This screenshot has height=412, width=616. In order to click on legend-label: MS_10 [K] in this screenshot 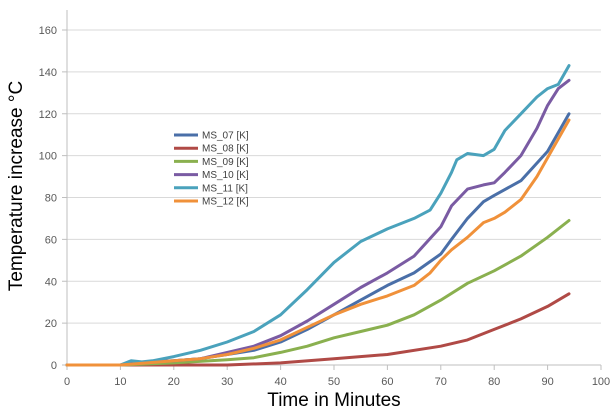, I will do `click(225, 175)`.